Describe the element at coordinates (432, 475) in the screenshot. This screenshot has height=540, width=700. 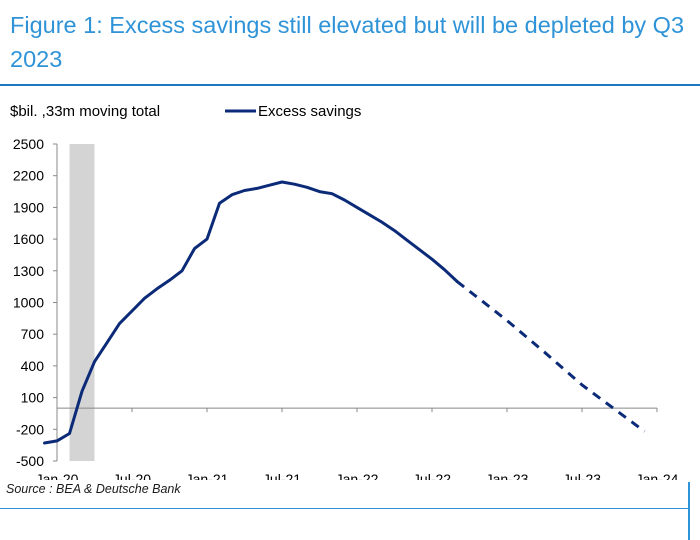
I see `x-tick-label: Jul-22` at that location.